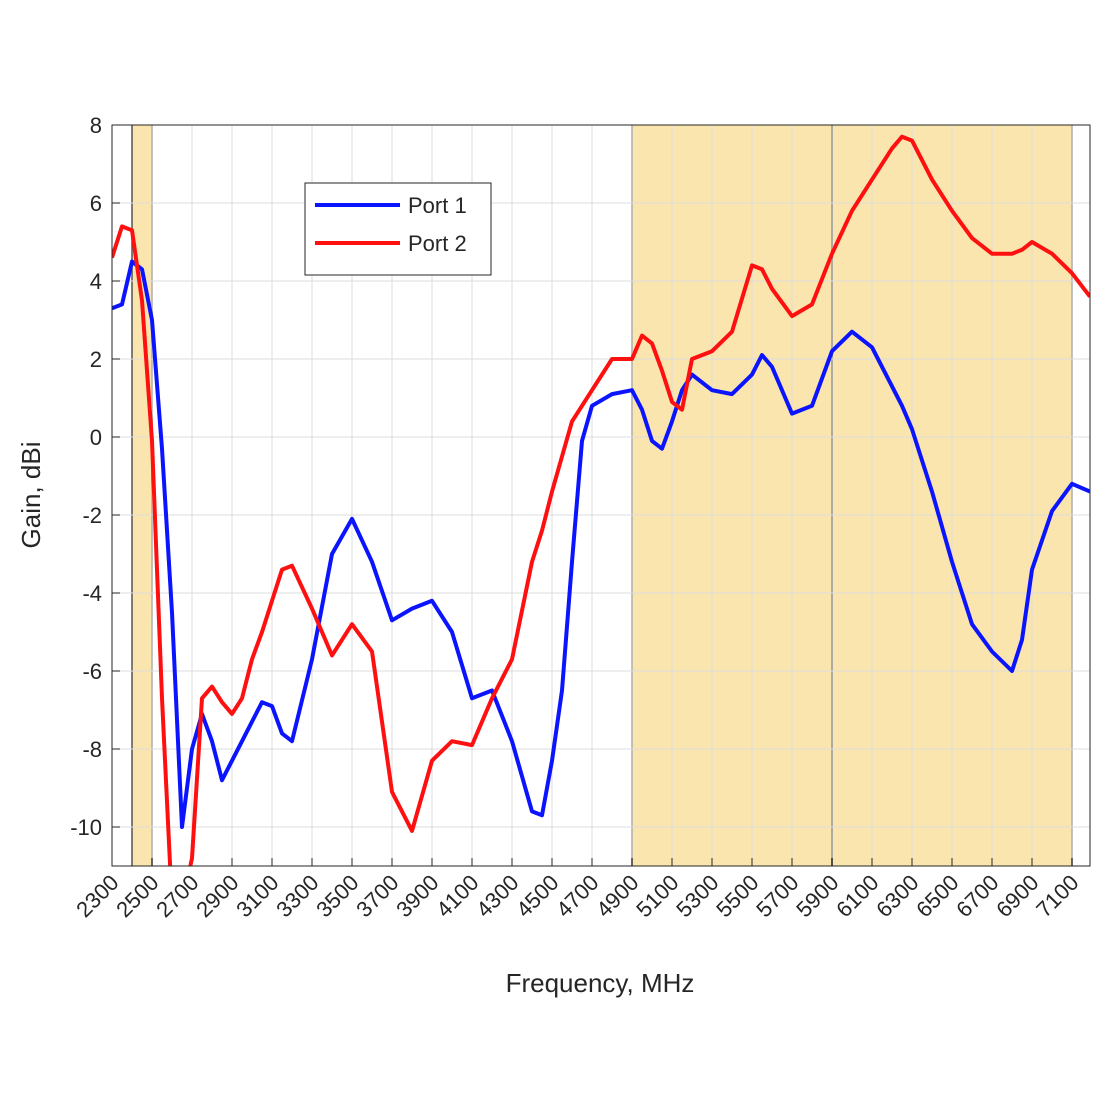  What do you see at coordinates (497, 896) in the screenshot?
I see `x-tick-label: 4300` at bounding box center [497, 896].